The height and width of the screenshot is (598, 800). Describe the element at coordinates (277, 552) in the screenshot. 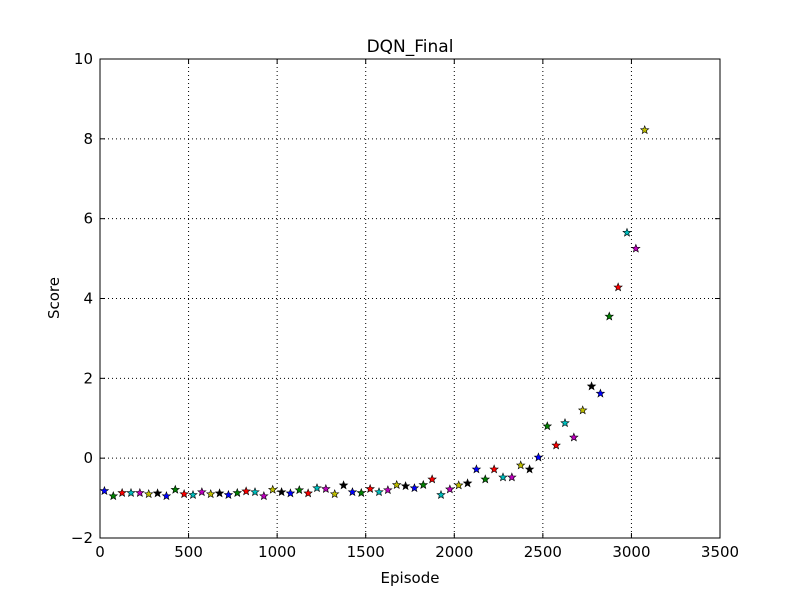

I see `x-tick-label: 1000` at that location.